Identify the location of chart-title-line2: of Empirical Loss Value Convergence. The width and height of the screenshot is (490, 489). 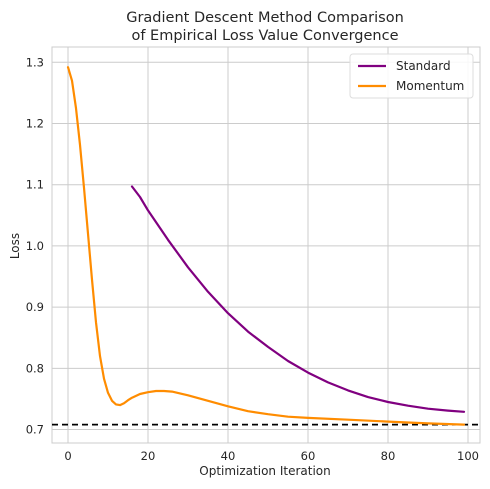
(264, 36).